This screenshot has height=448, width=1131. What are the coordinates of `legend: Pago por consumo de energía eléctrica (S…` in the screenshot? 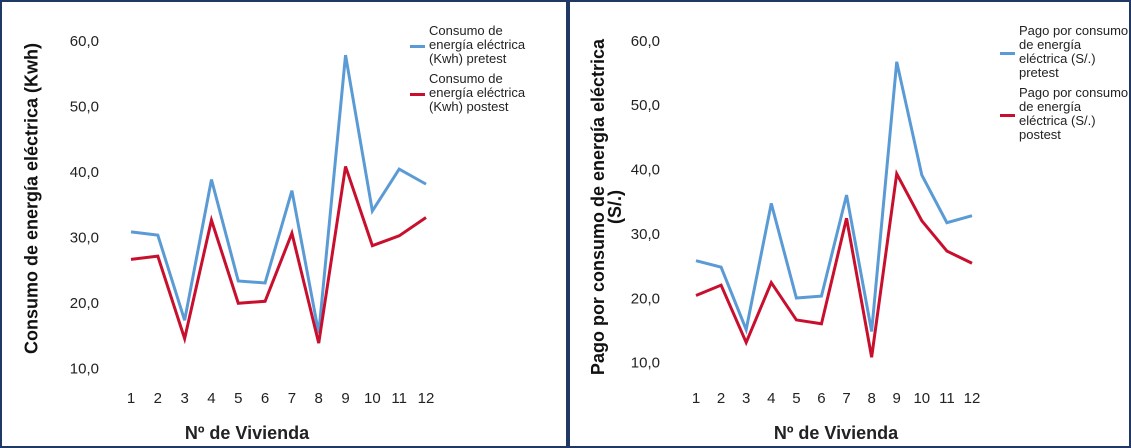 It's located at (1064, 85).